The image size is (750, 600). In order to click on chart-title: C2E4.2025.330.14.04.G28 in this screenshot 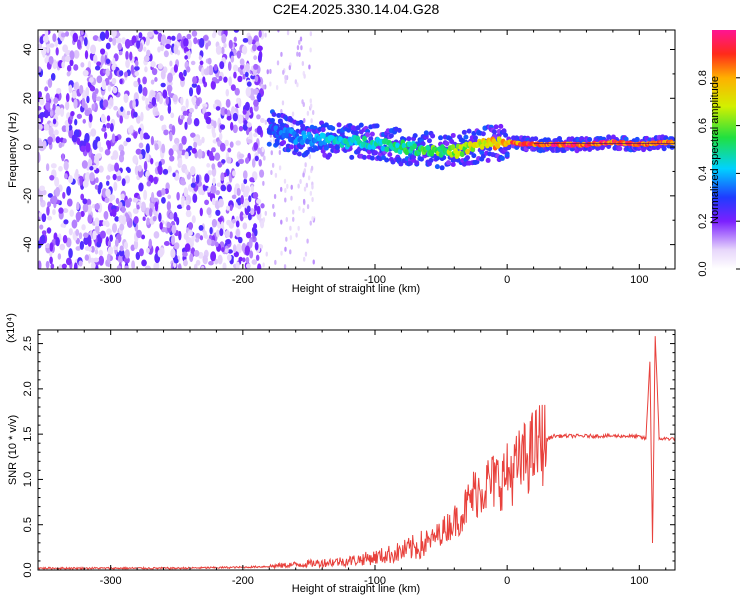, I will do `click(356, 9)`.